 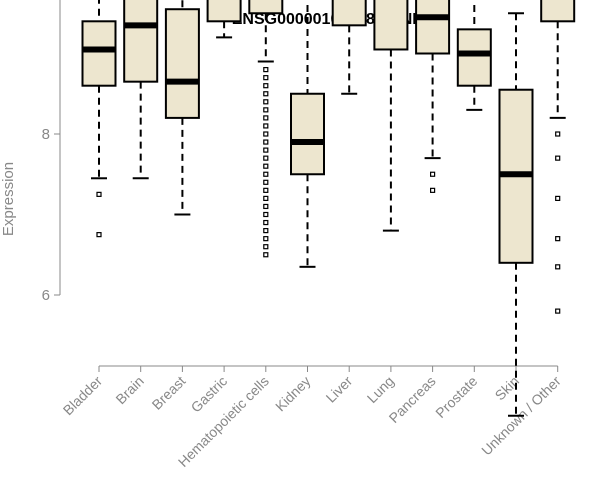 What do you see at coordinates (129, 390) in the screenshot?
I see `x-tick-label: Brain` at bounding box center [129, 390].